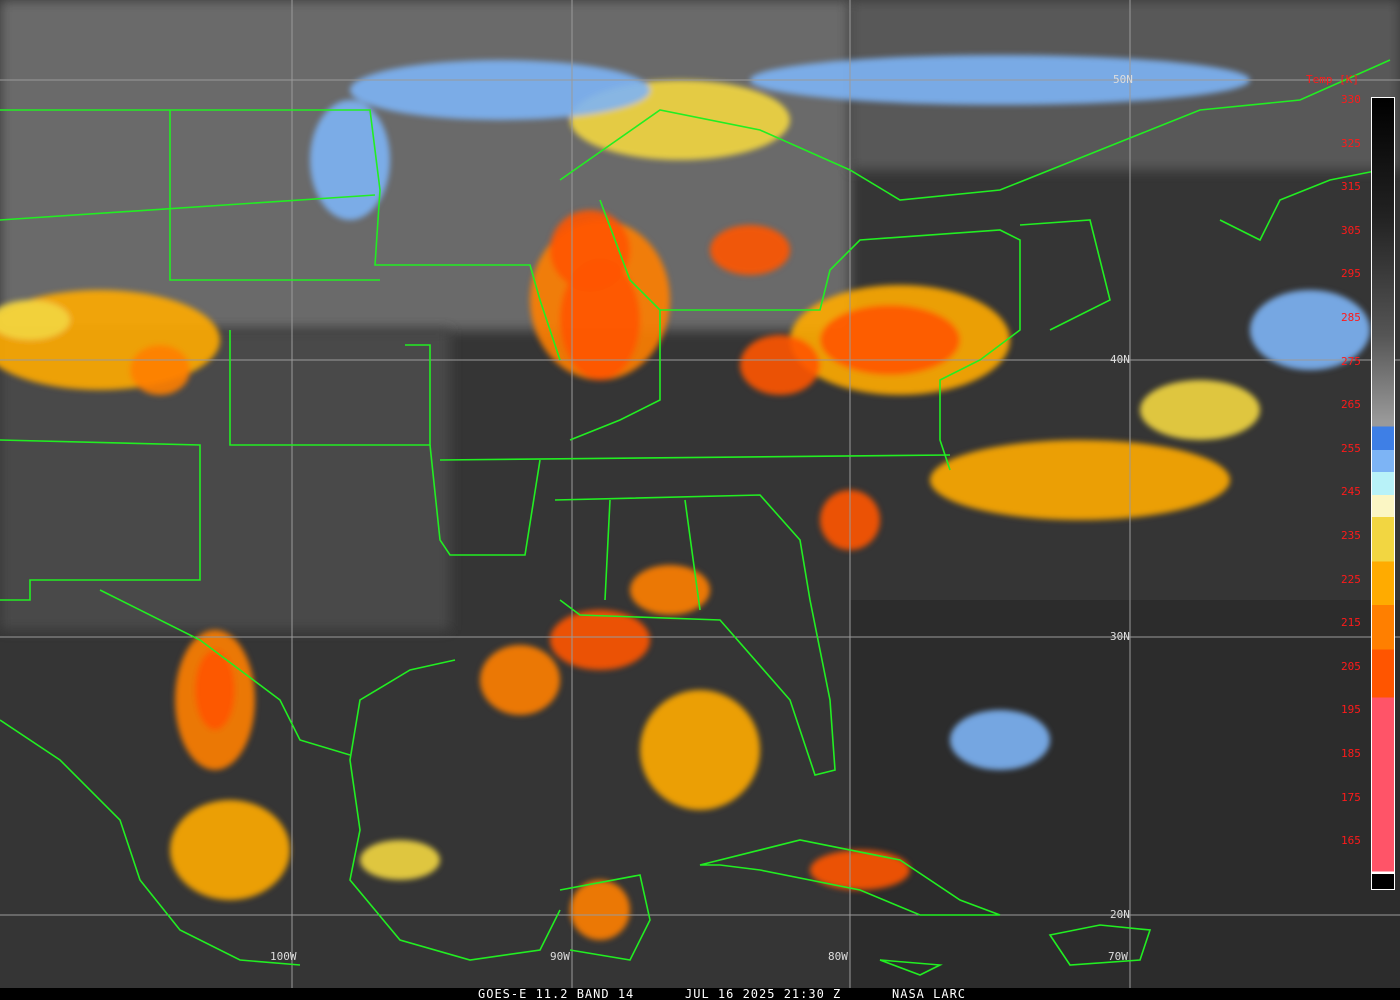  Describe the element at coordinates (1351, 405) in the screenshot. I see `colorbar-tick: 265` at that location.